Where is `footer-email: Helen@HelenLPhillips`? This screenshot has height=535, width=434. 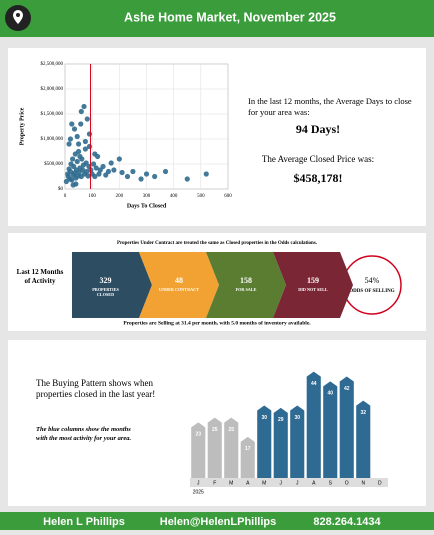
footer-email: Helen@HelenLPhillips is located at coordinates (218, 522).